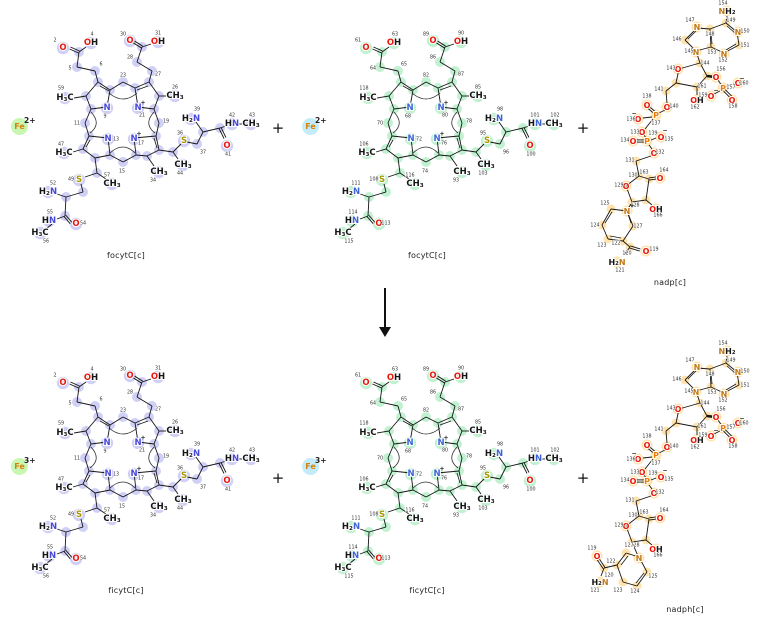  Describe the element at coordinates (469, 457) in the screenshot. I see `svg-text: 78` at that location.